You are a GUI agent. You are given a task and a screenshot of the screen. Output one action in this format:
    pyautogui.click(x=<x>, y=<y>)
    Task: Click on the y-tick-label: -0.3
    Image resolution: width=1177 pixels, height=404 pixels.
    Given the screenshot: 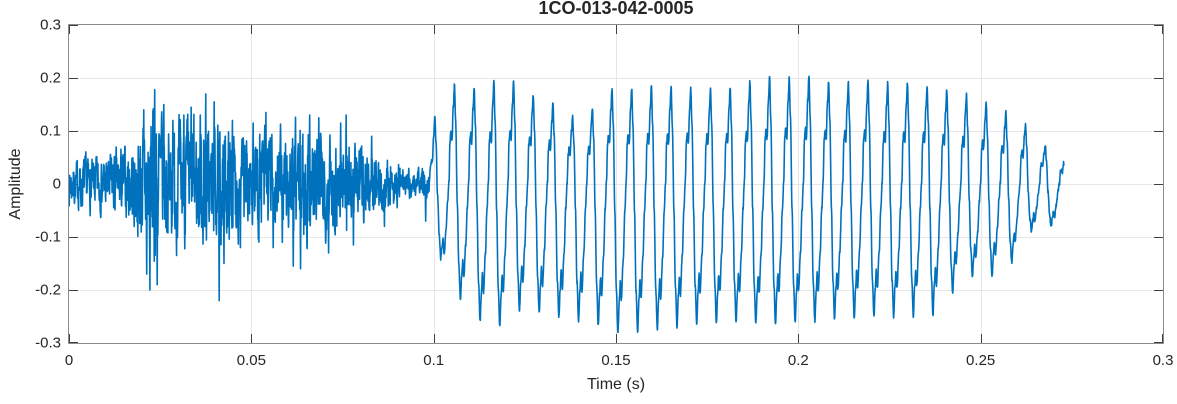 What is the action you would take?
    pyautogui.click(x=48, y=343)
    